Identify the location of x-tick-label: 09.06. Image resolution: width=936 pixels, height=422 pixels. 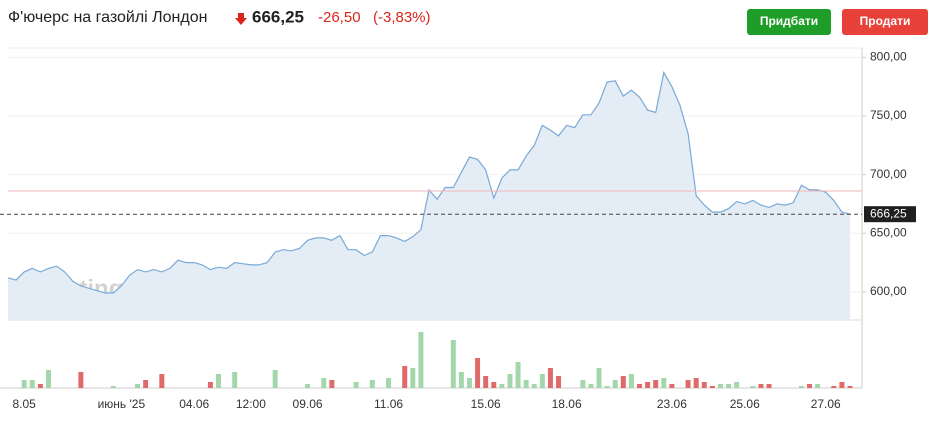
(308, 404).